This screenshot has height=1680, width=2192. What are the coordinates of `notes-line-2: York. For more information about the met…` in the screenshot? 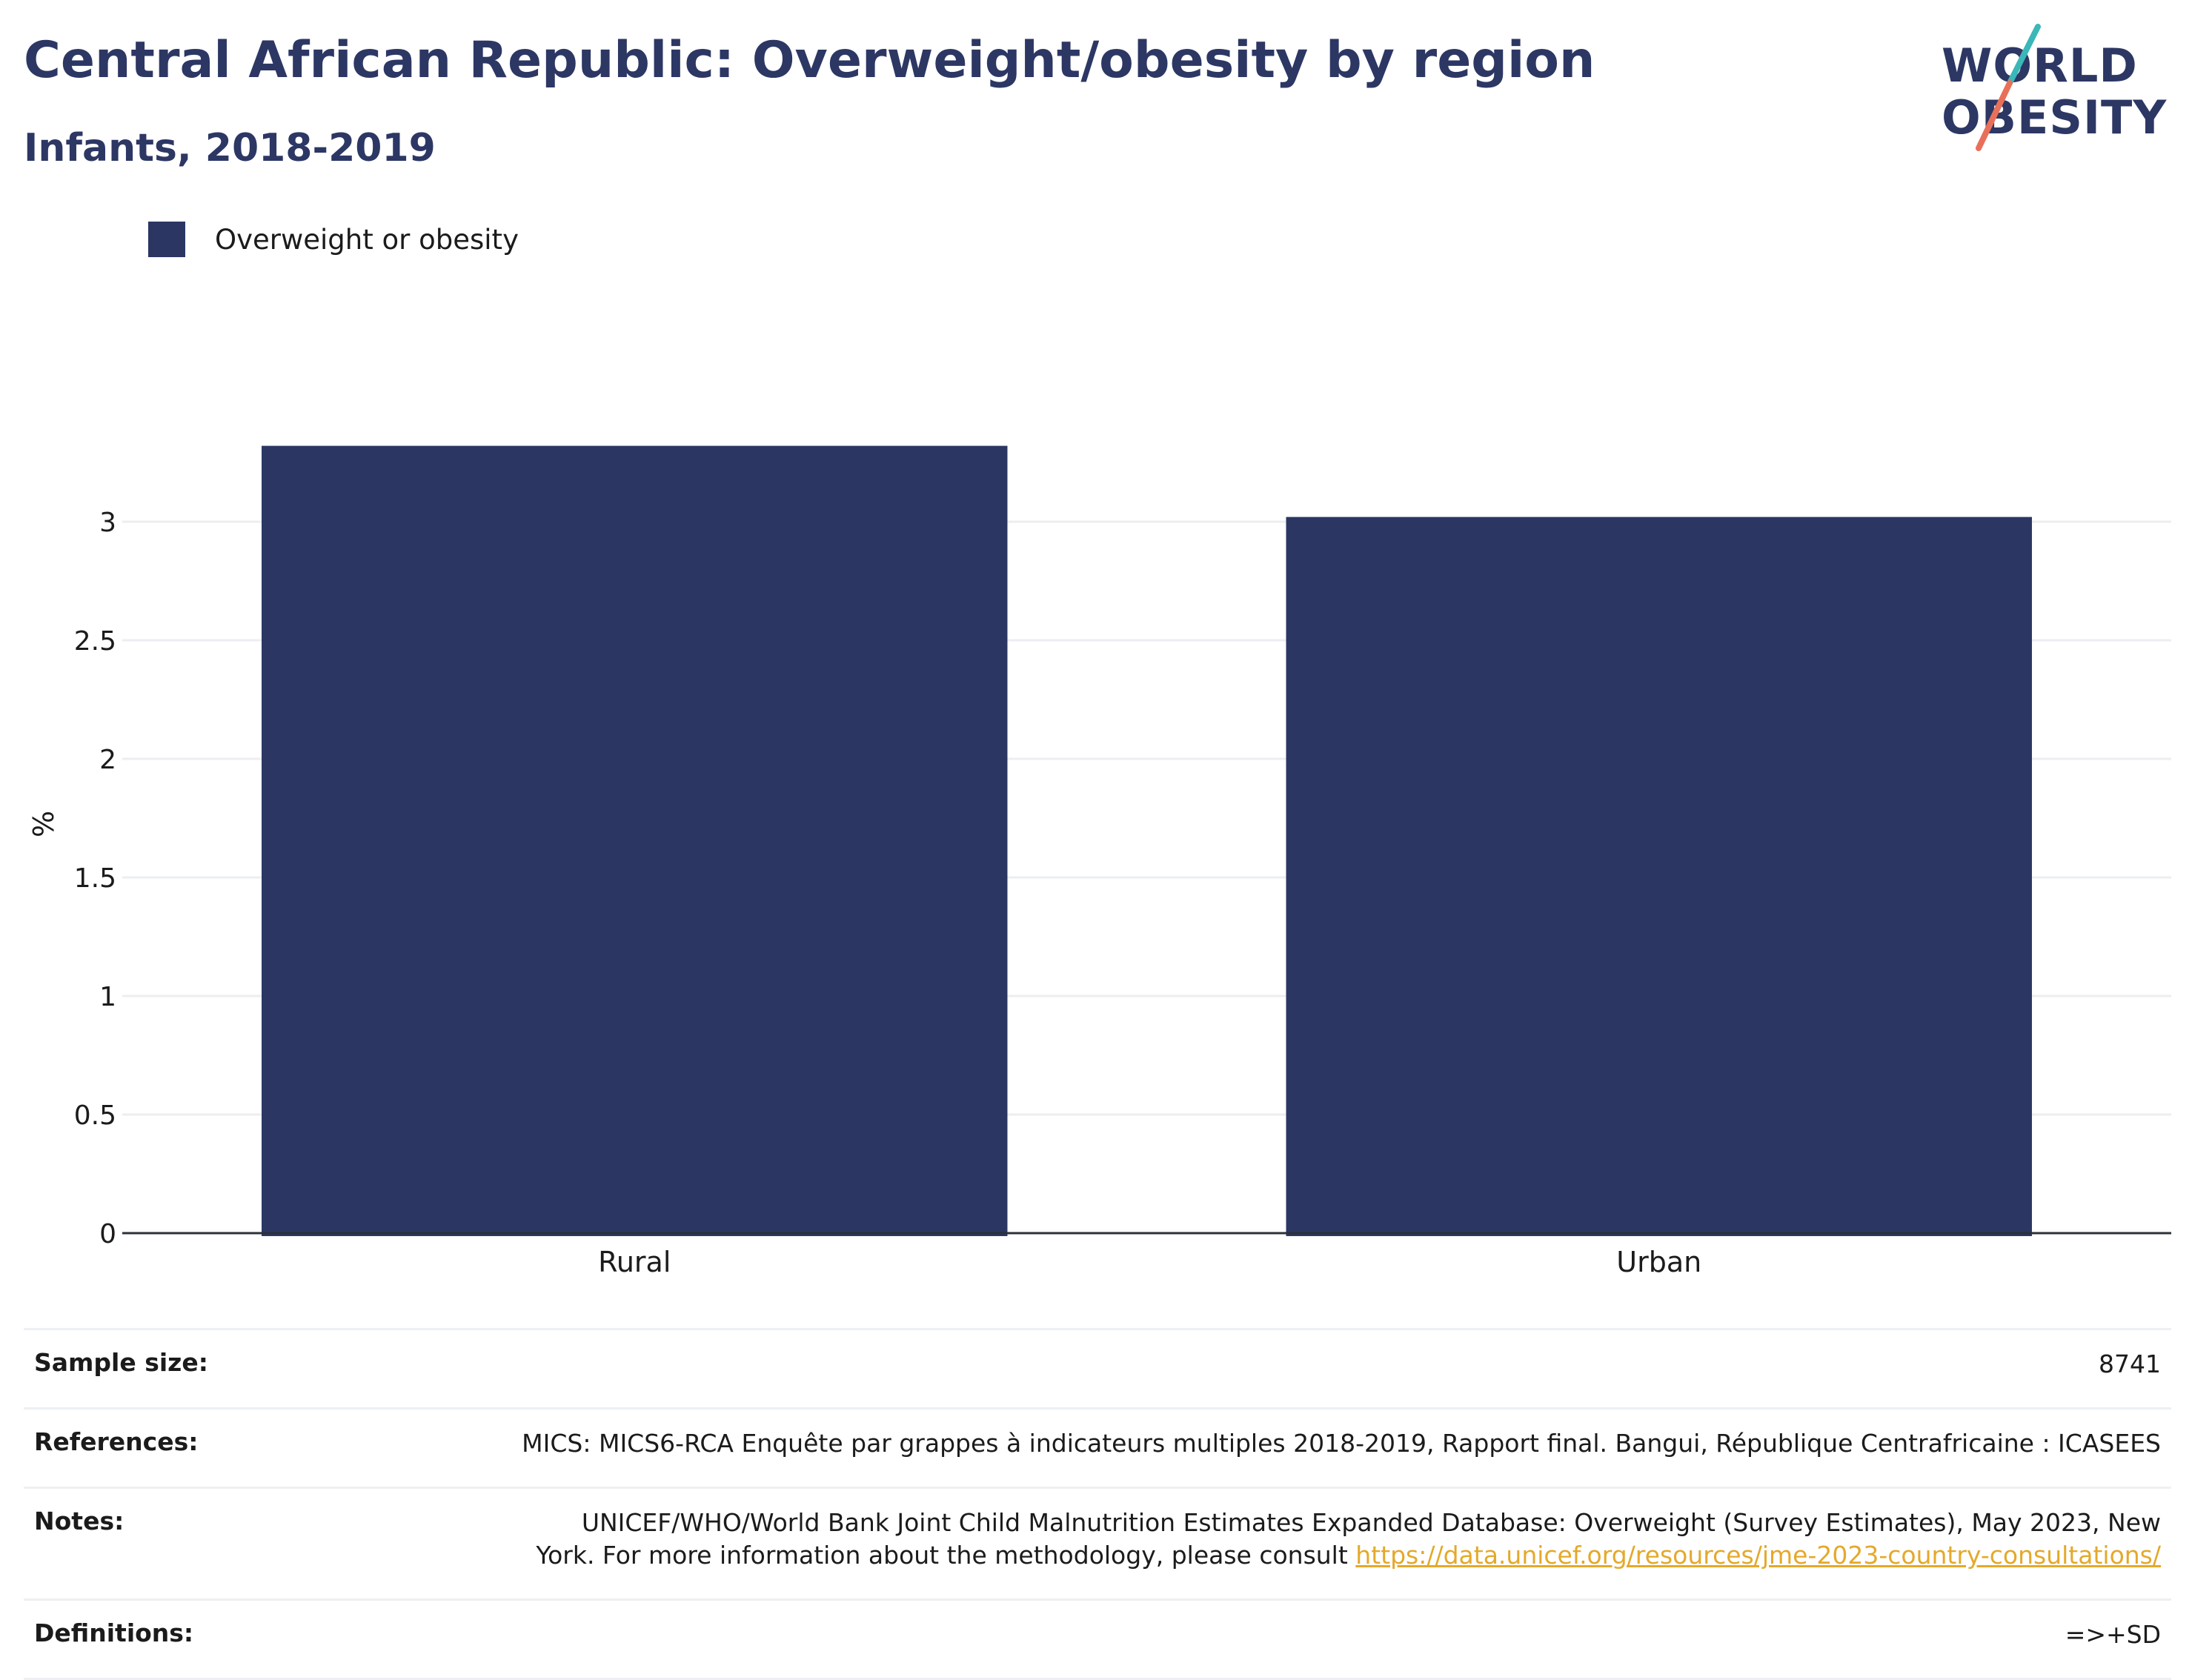 It's located at (942, 1555).